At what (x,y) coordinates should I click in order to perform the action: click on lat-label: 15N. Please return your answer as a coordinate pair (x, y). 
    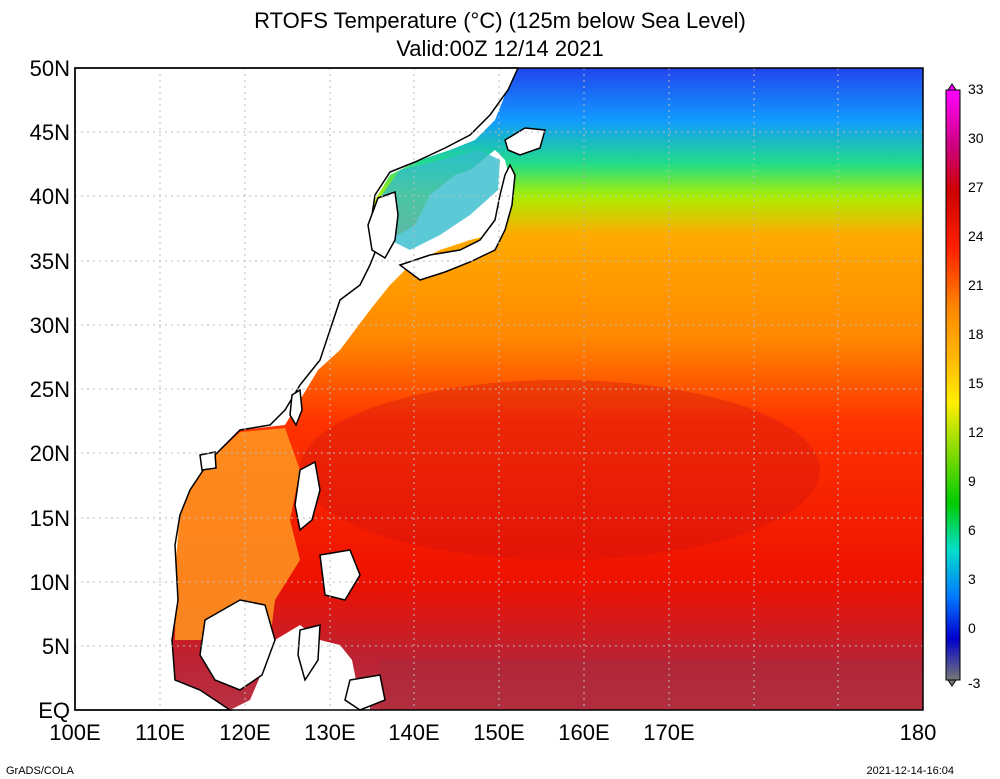
    Looking at the image, I should click on (50, 518).